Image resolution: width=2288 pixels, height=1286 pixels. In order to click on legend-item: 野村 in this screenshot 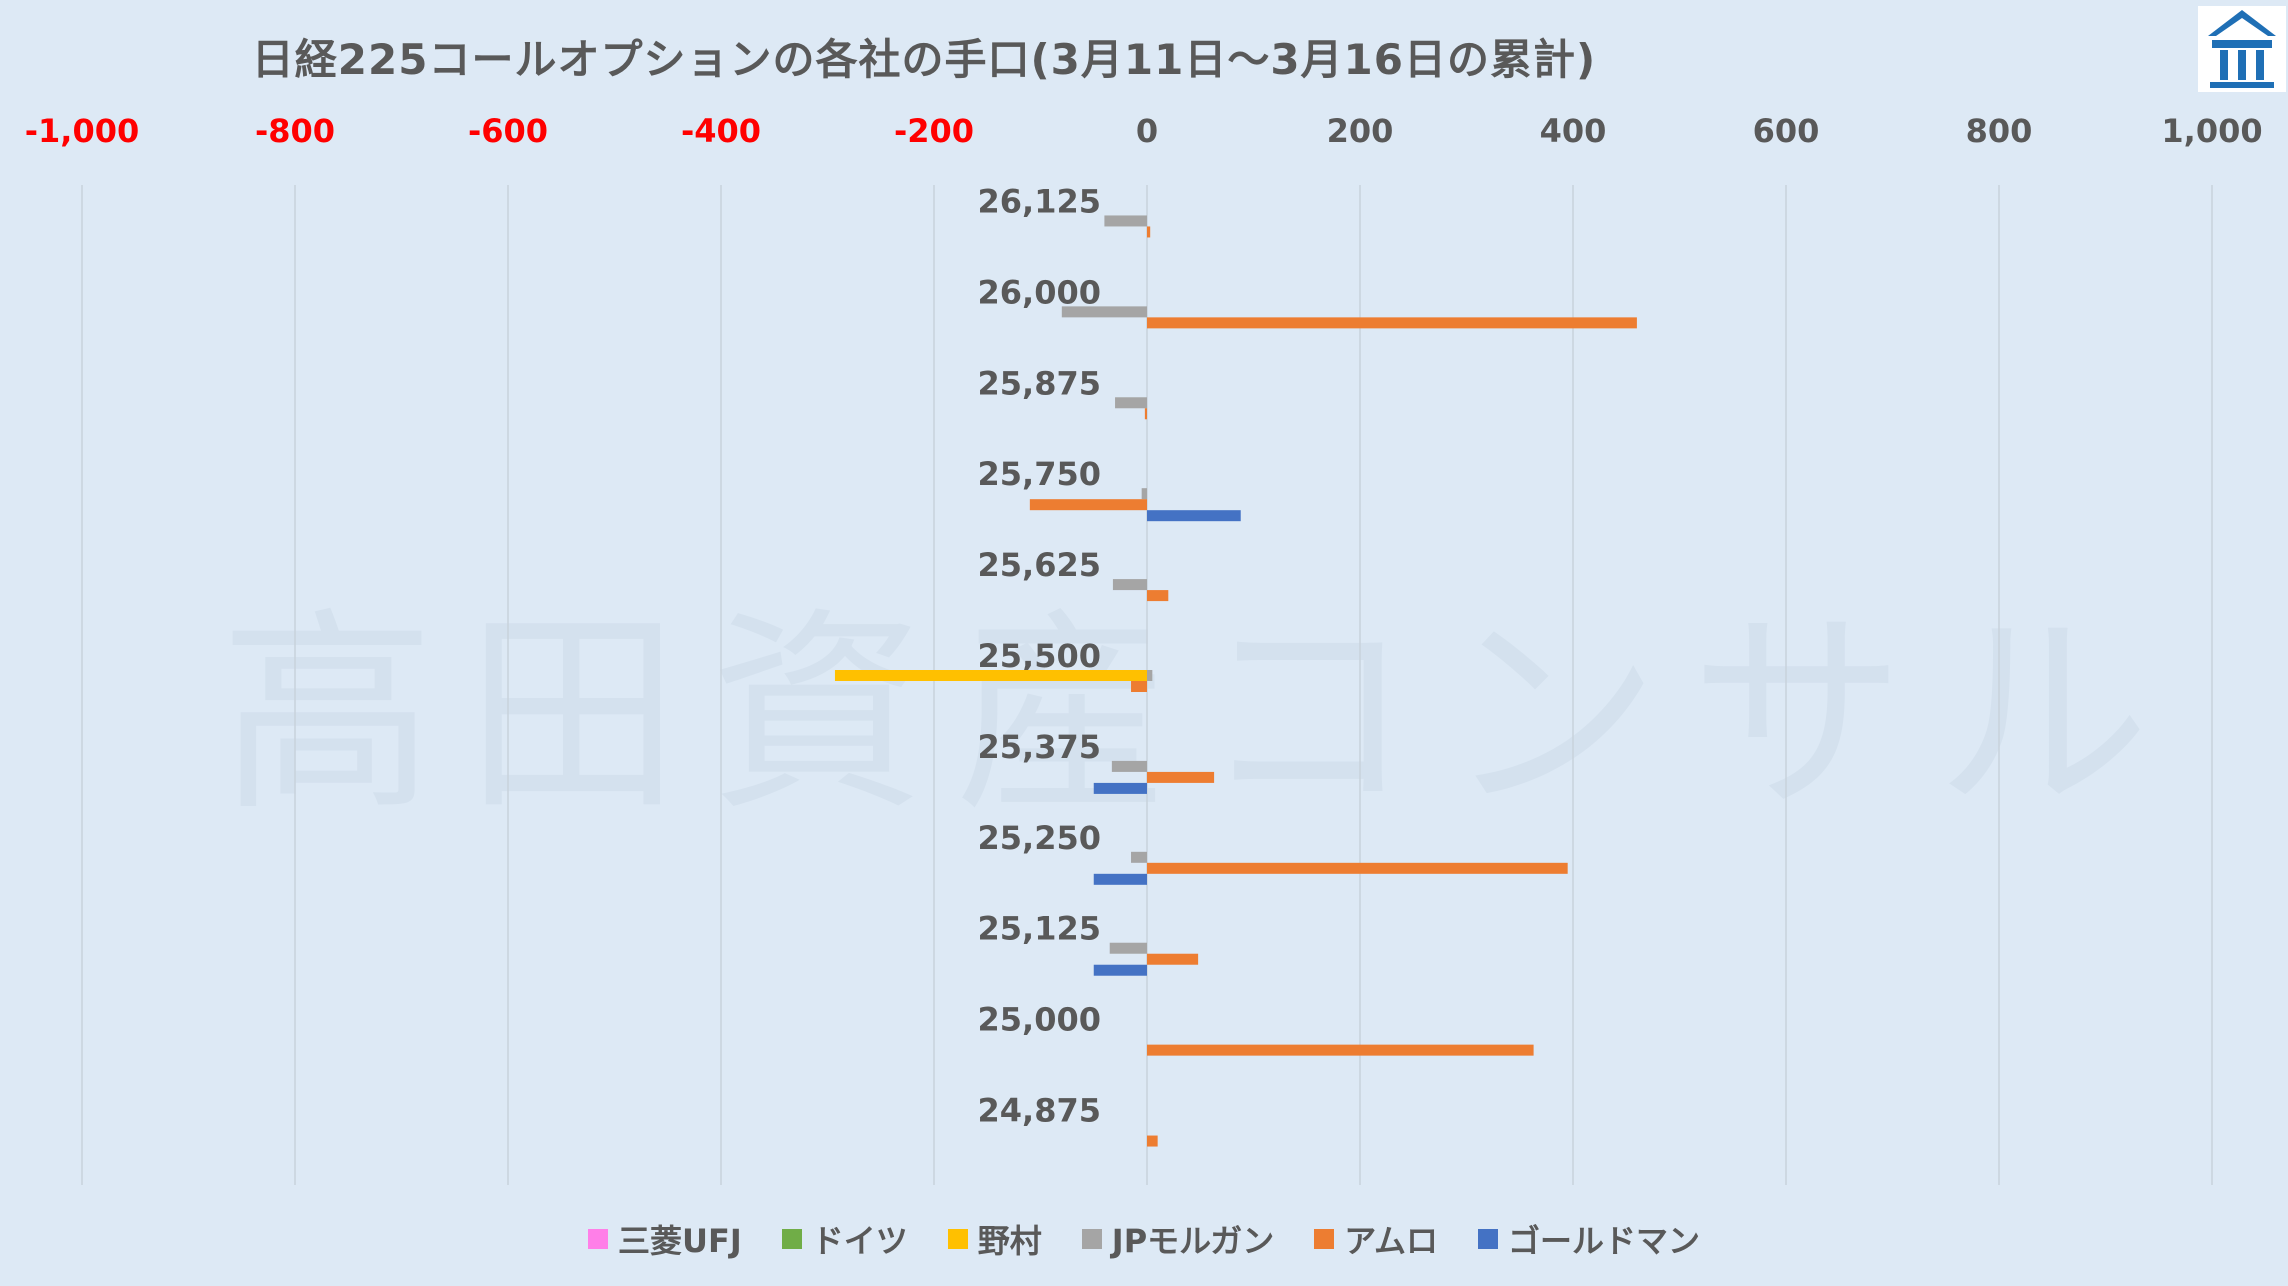, I will do `click(994, 1239)`.